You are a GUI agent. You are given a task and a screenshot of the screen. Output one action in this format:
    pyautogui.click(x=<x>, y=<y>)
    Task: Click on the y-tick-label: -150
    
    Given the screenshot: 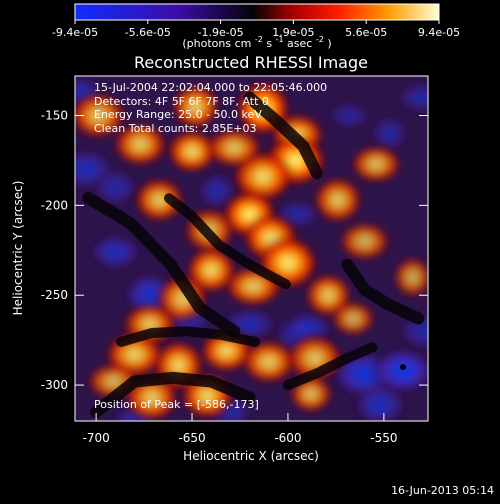 What is the action you would take?
    pyautogui.click(x=54, y=116)
    